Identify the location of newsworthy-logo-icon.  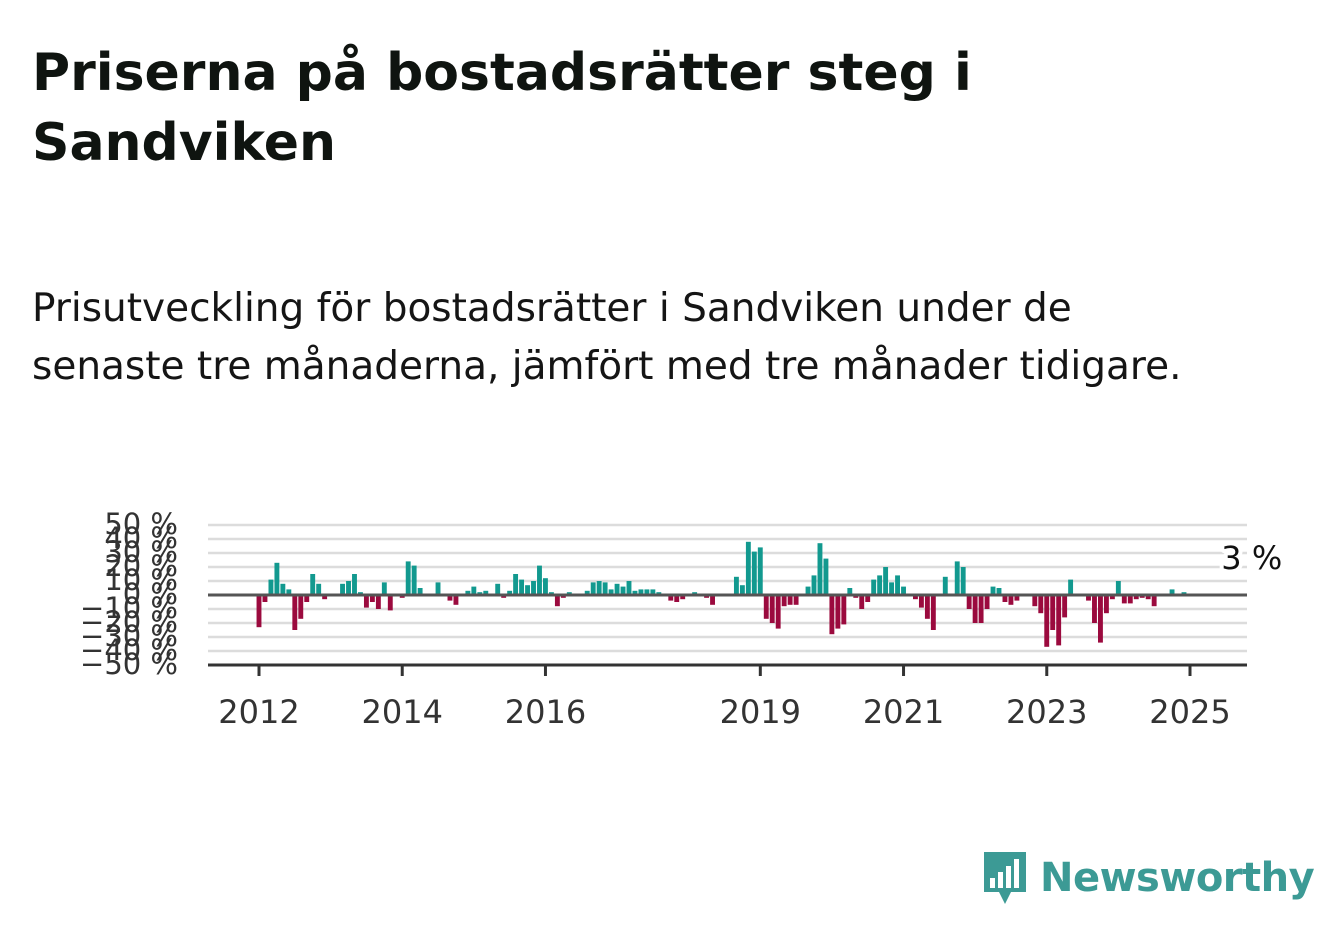
(1005, 878).